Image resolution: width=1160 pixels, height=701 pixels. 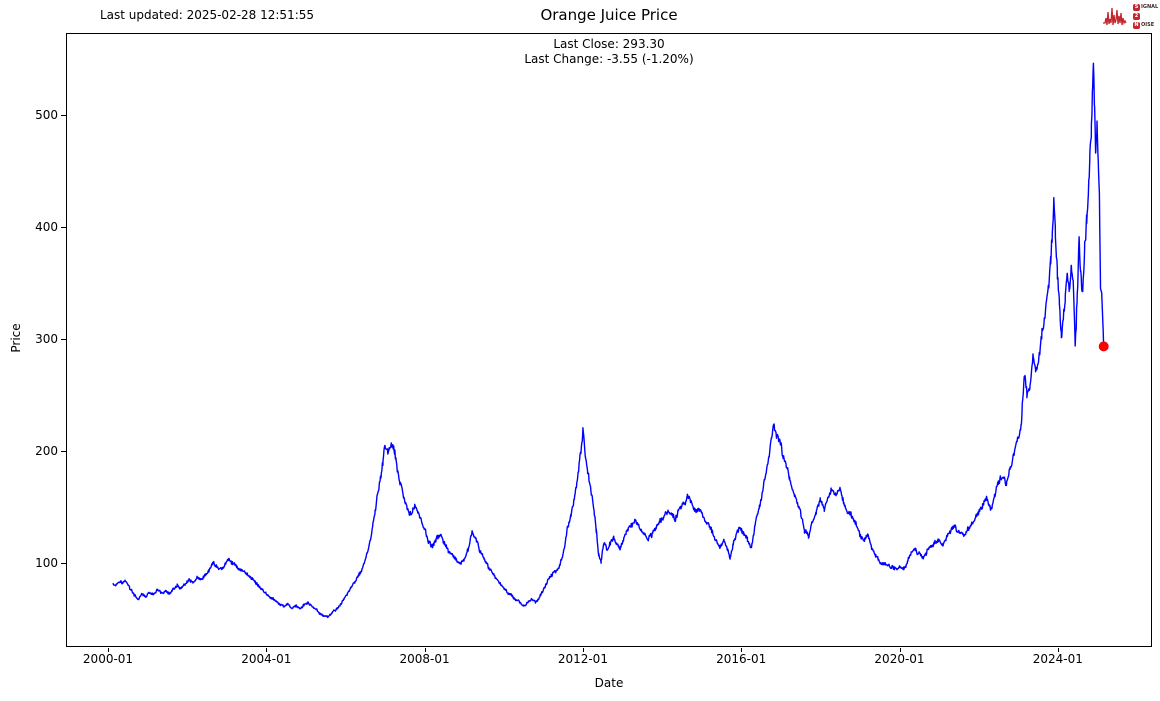 What do you see at coordinates (1136, 16) in the screenshot?
I see `logo-letterbox-2: 2` at bounding box center [1136, 16].